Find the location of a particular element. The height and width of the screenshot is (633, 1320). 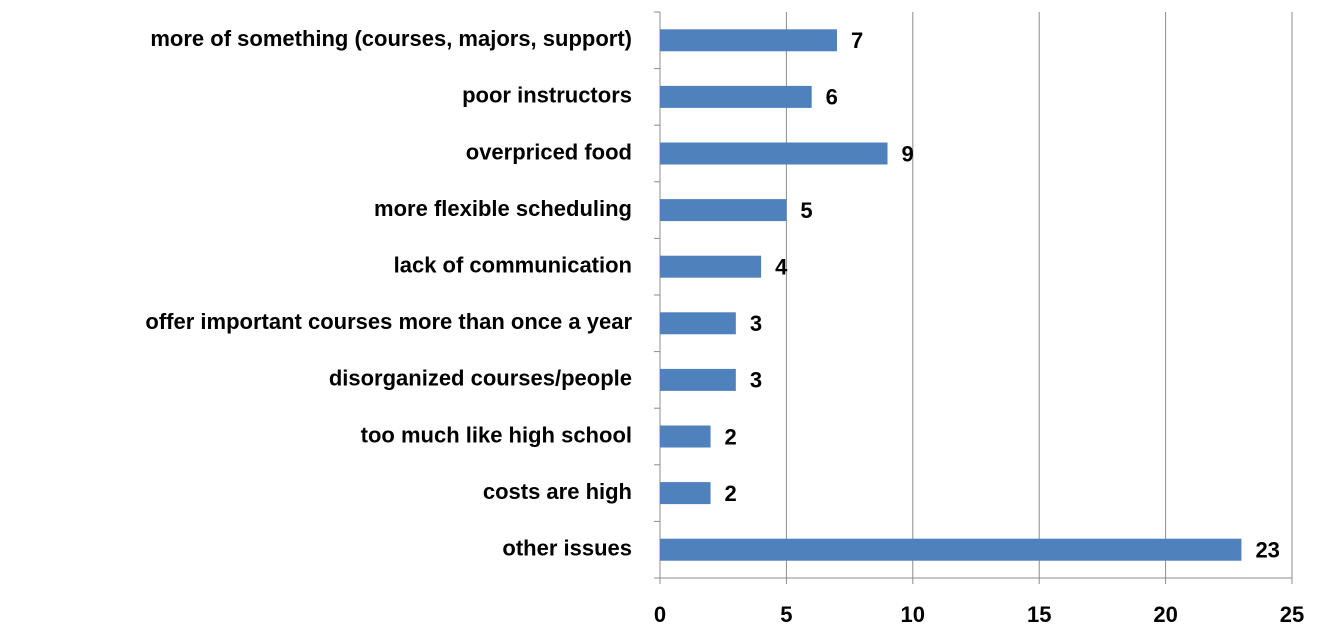

data-label: 9 is located at coordinates (908, 153).